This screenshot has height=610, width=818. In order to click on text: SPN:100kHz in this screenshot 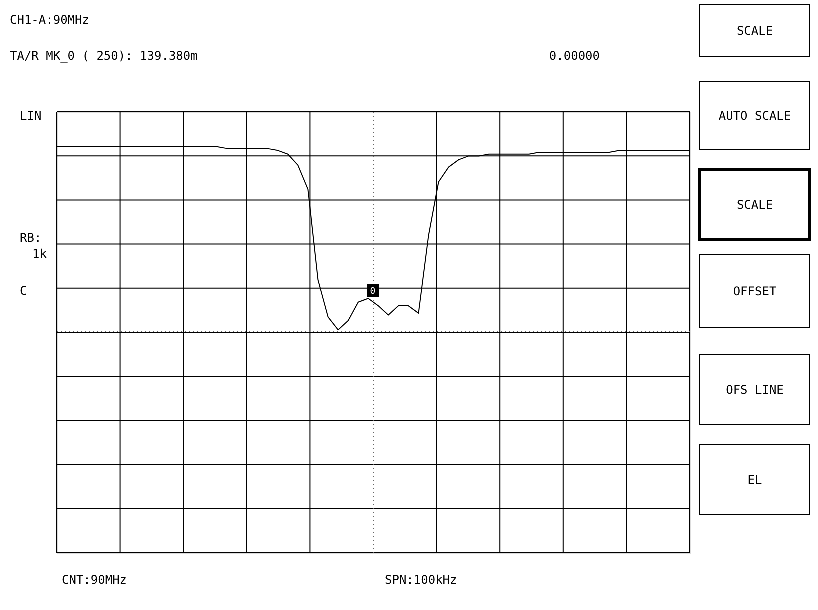, I will do `click(421, 580)`.